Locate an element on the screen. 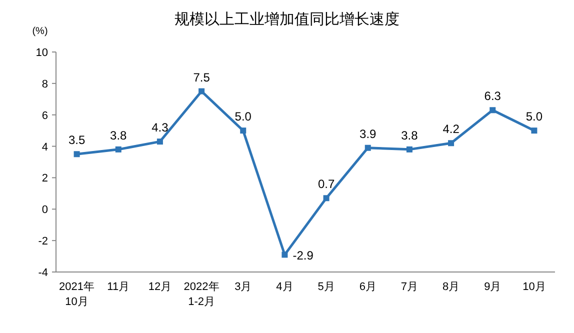  x-tick-label: 5月 is located at coordinates (326, 287).